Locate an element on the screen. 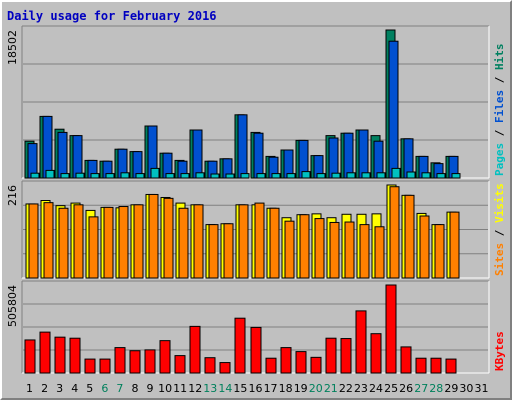 The width and height of the screenshot is (512, 400). day-label-17: 17 is located at coordinates (271, 388).